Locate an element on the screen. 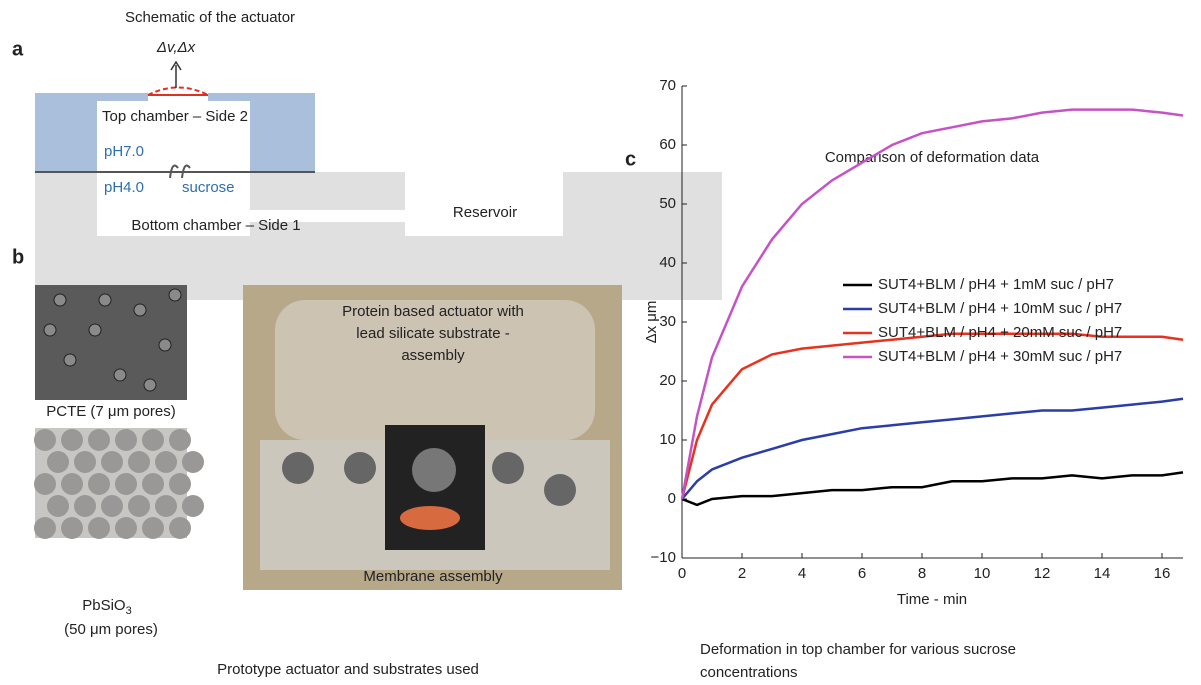  subscript: 3 is located at coordinates (129, 611).